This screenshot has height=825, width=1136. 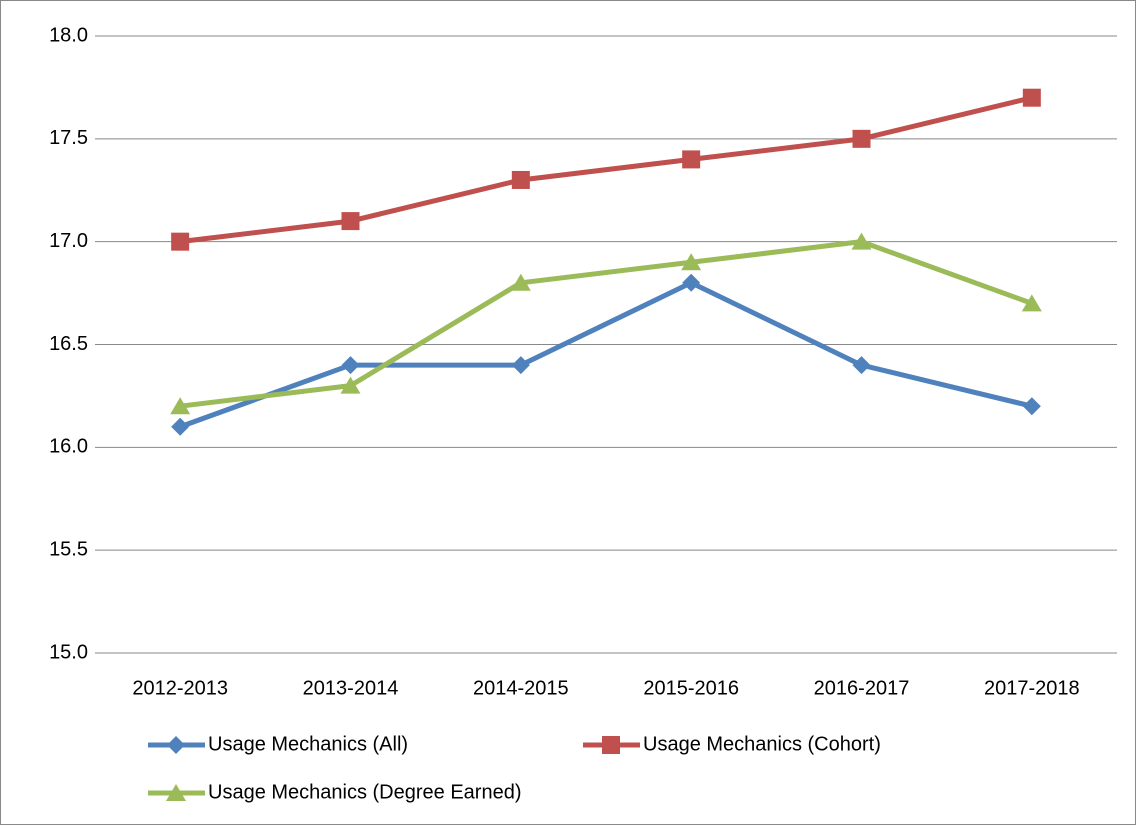 What do you see at coordinates (68, 447) in the screenshot?
I see `y-tick-label: 16.0` at bounding box center [68, 447].